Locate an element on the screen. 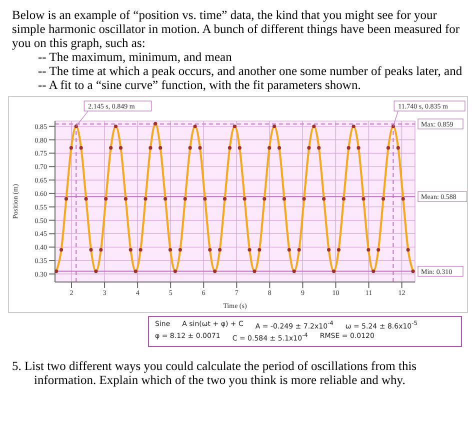  chart-subtitle: -- The maximum, minimum, and mean -- The time at which a peak occurs, and another one some number of peaks later, and -- A fit to a “sine curve” function, with the fit parameters shown. is located at coordinates (251, 71).